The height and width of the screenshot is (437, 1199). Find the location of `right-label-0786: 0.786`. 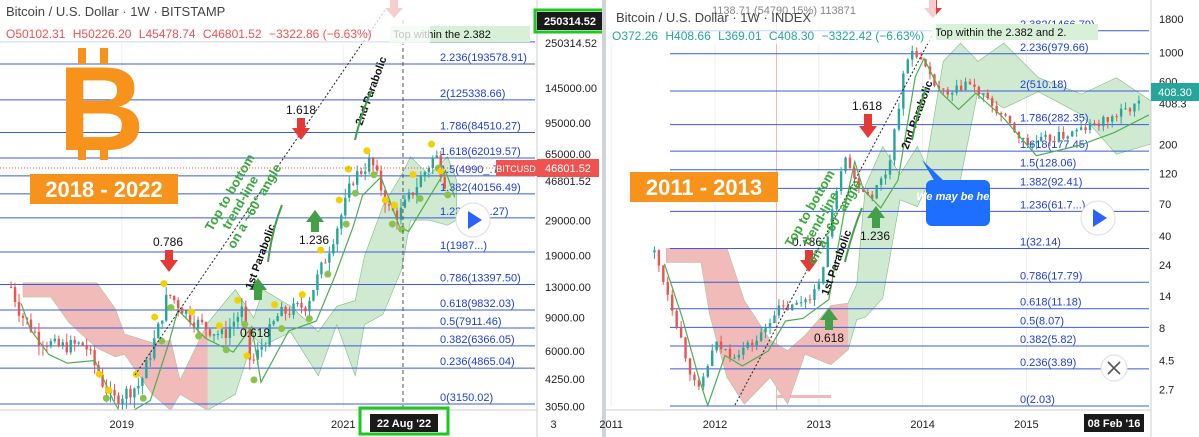

right-label-0786: 0.786 is located at coordinates (807, 242).